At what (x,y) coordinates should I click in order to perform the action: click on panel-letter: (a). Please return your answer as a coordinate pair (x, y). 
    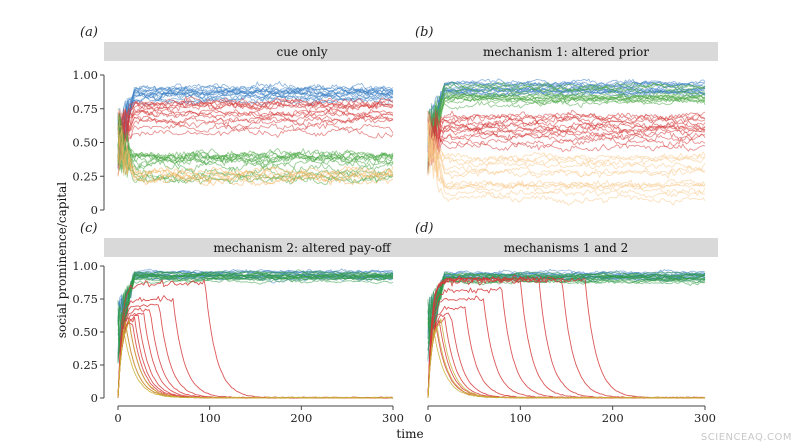
    Looking at the image, I should click on (89, 32).